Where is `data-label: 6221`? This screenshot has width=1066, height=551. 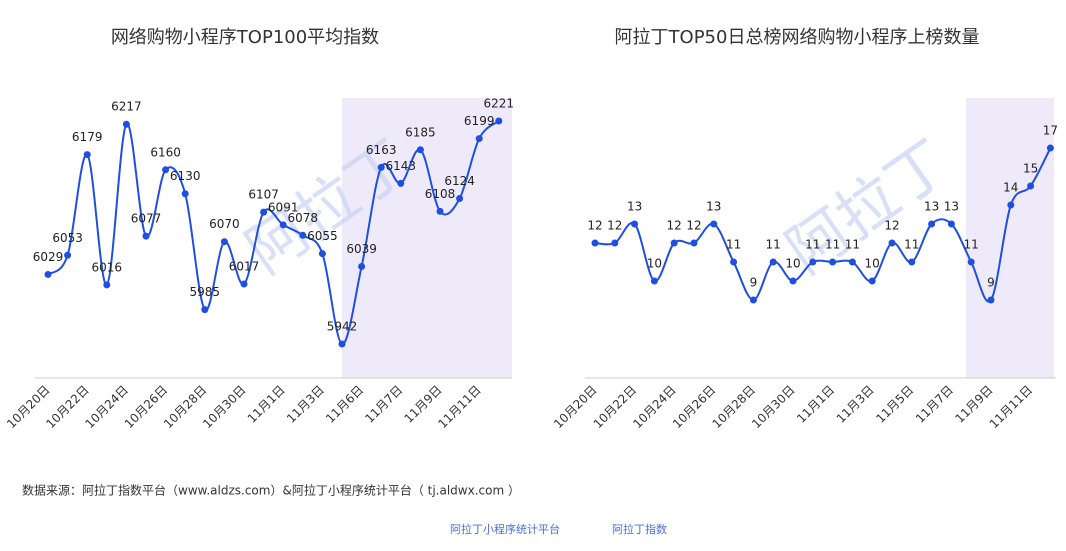
data-label: 6221 is located at coordinates (499, 104).